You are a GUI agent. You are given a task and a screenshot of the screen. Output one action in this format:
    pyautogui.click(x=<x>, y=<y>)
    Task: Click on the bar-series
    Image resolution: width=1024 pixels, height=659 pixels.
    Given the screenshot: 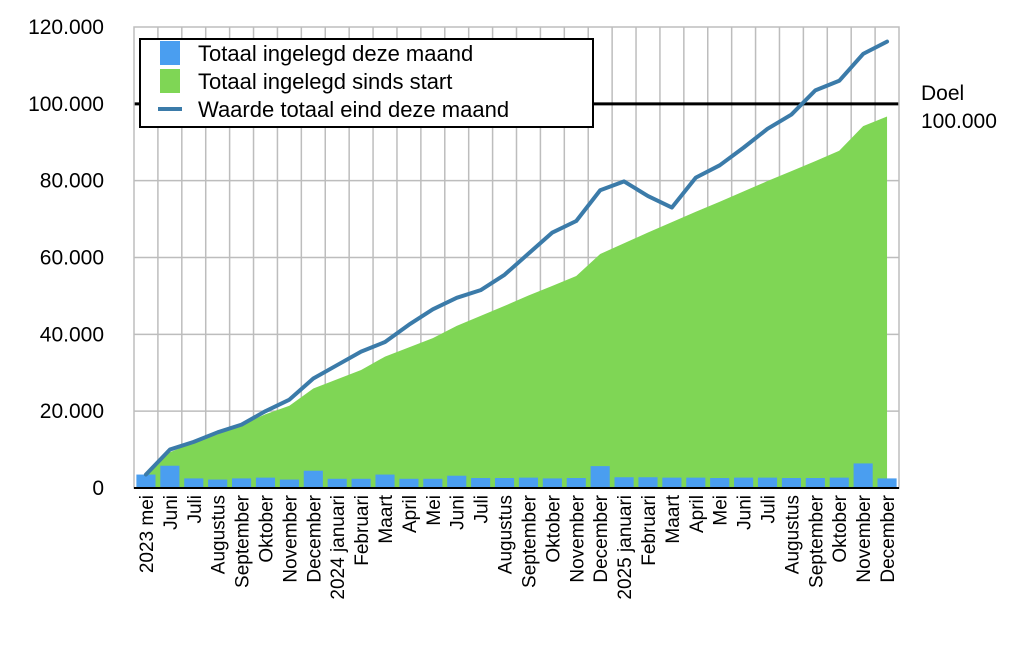 What is the action you would take?
    pyautogui.click(x=516, y=475)
    